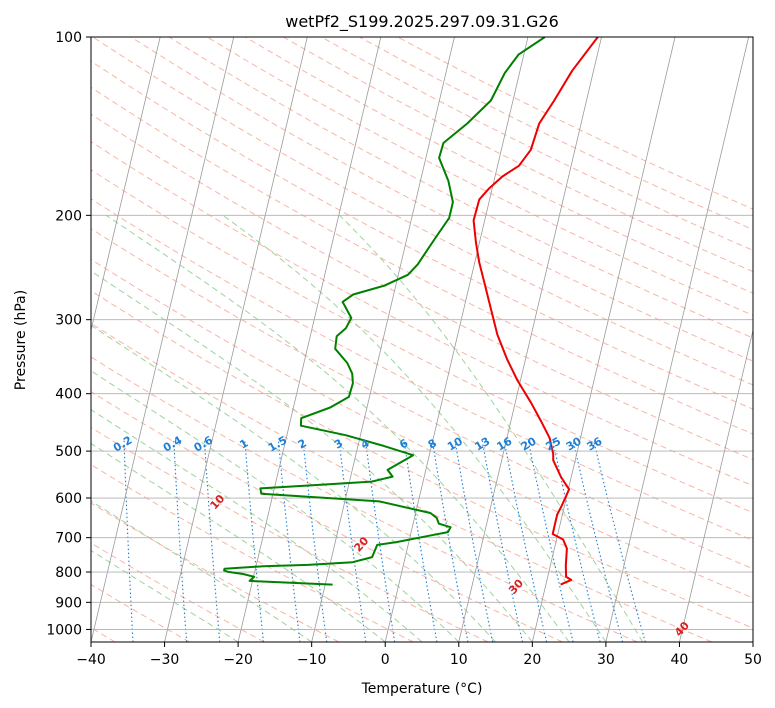 The width and height of the screenshot is (775, 708). I want to click on x-tick-label: 0, so click(385, 660).